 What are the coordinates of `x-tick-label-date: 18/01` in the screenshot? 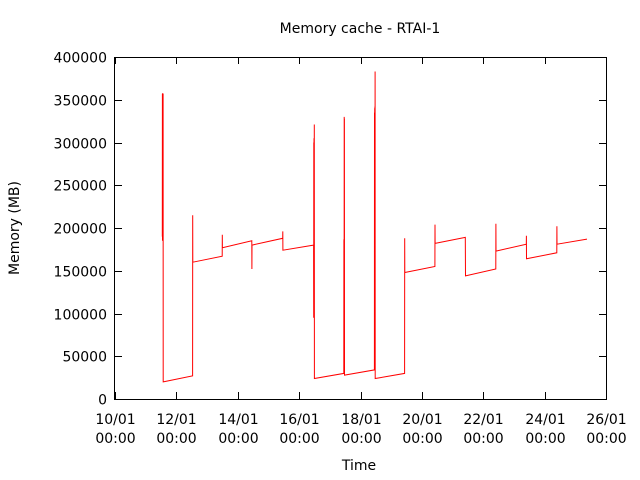 It's located at (361, 420).